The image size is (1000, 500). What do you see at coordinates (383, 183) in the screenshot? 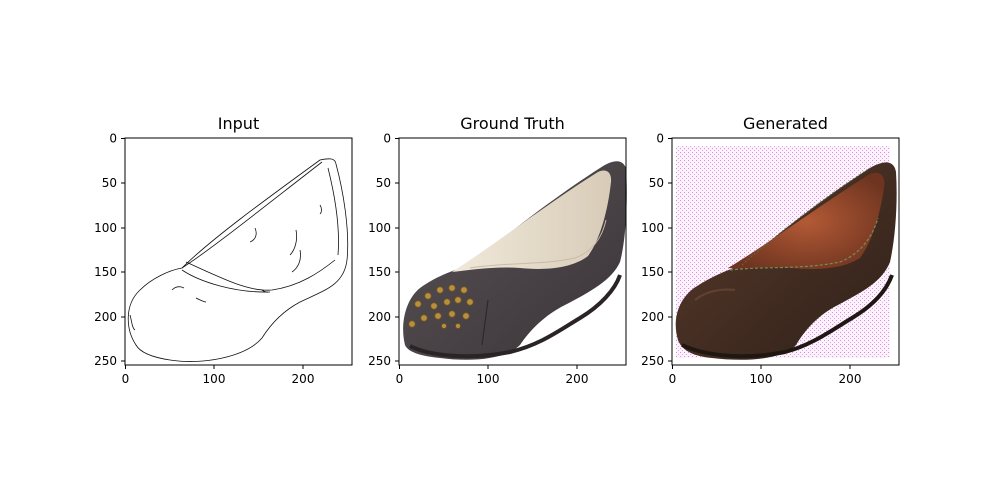
I see `ground-truth-y-tick-label: 50` at bounding box center [383, 183].